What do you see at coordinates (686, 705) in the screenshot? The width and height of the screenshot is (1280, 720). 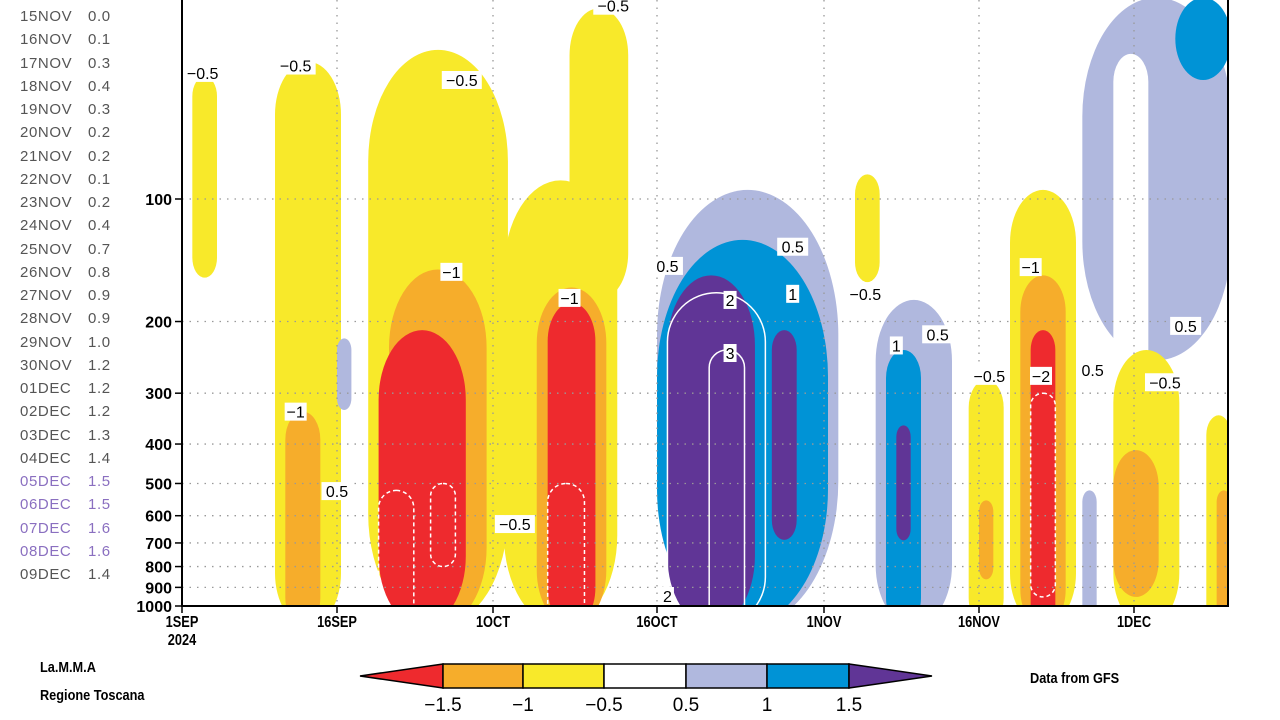 I see `colorbar-label: 0.5` at bounding box center [686, 705].